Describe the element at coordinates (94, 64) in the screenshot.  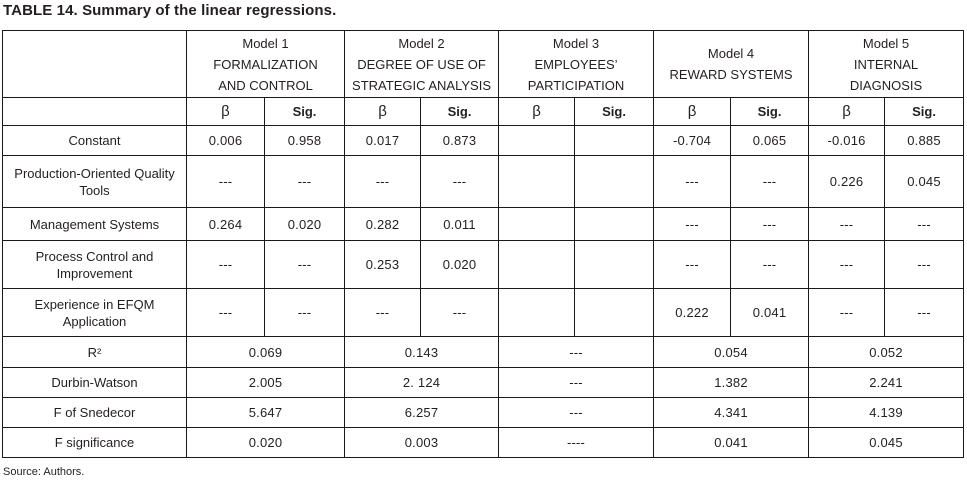
I see `corner-blank-cell` at that location.